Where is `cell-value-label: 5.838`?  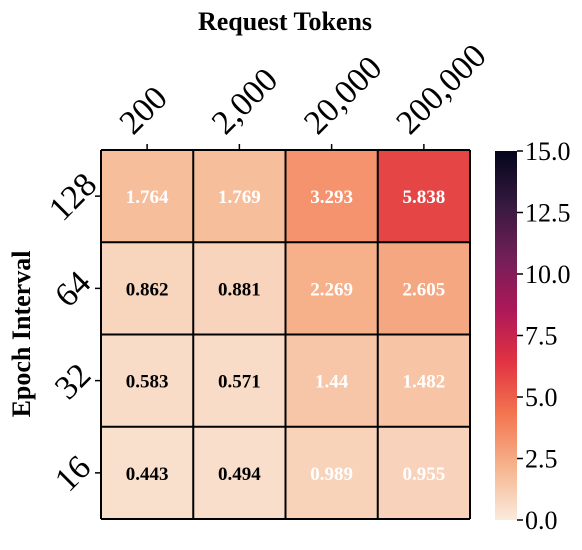 cell-value-label: 5.838 is located at coordinates (424, 197).